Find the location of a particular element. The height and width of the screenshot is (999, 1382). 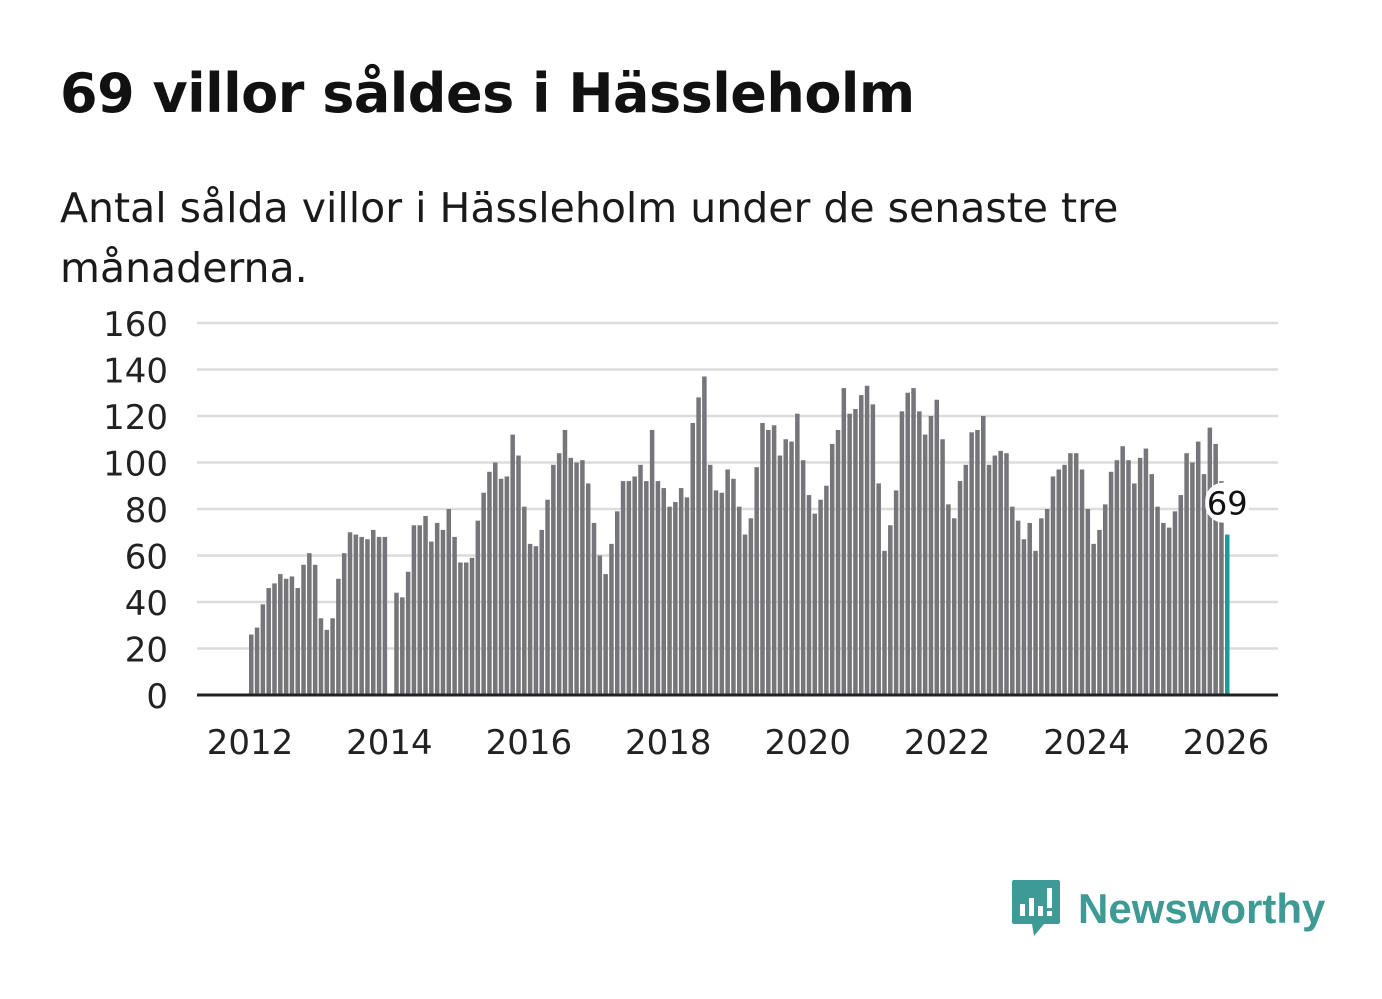

newsworthy-brand: Newsworthy is located at coordinates (1167, 909).